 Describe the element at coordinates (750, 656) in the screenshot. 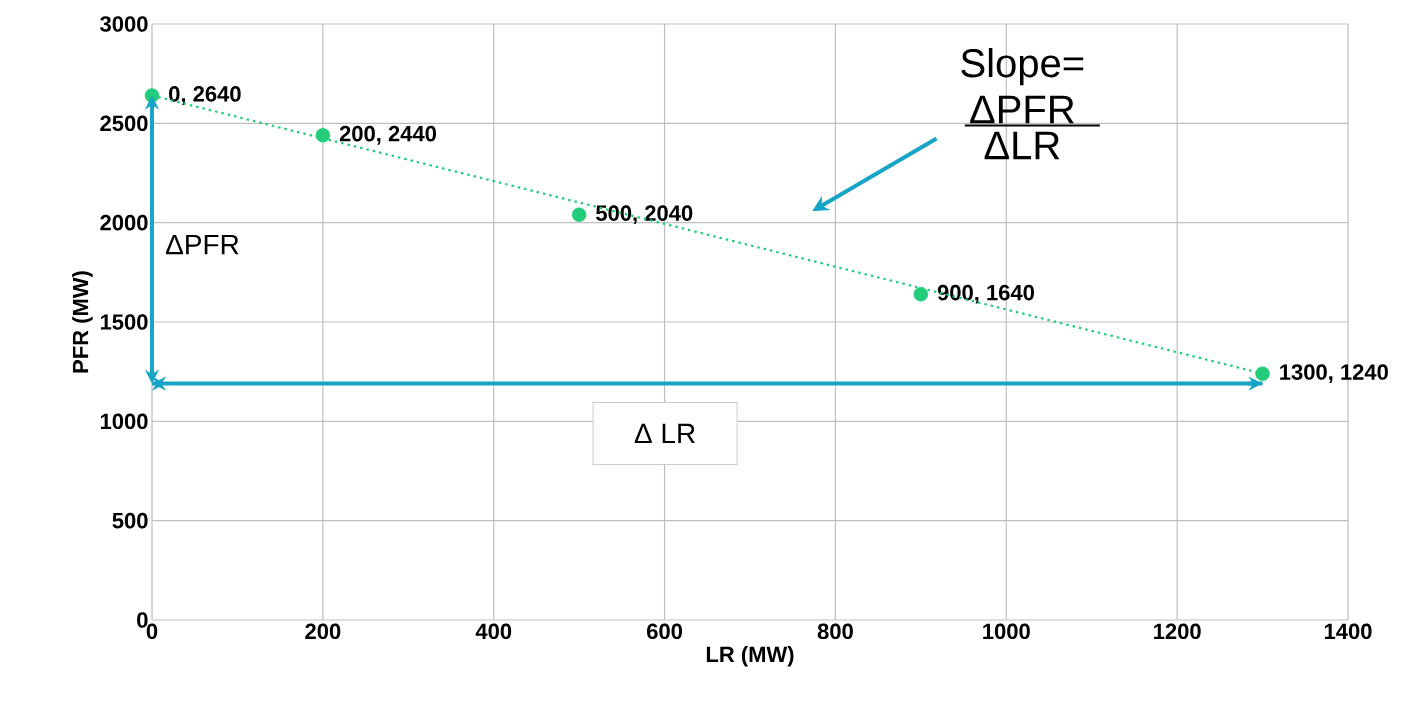

I see `x-axis-title: LR (MW)` at that location.